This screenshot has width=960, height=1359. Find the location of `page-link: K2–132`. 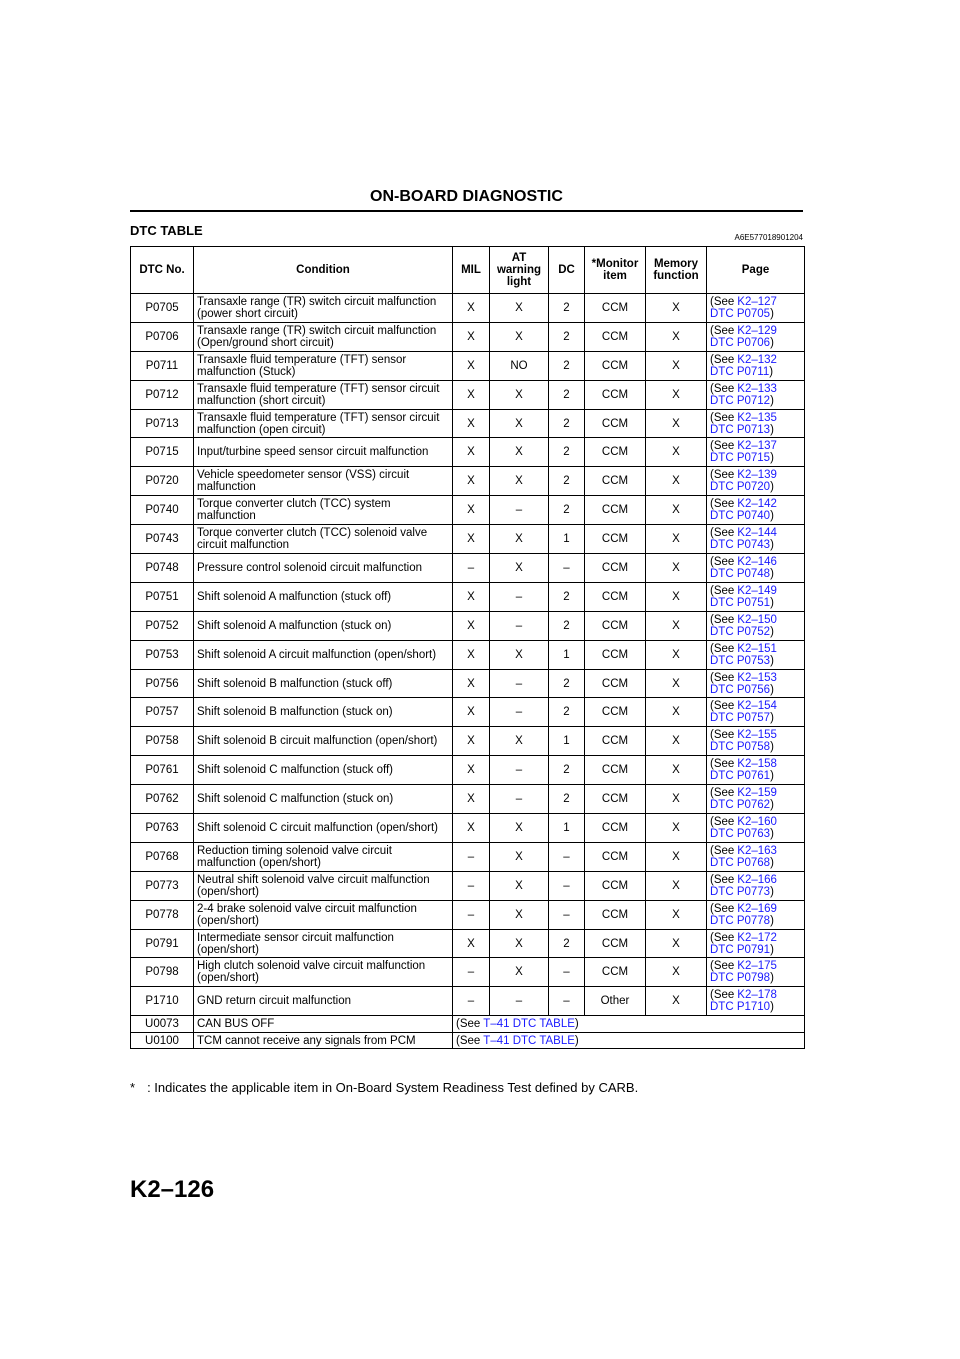

page-link: K2–132 is located at coordinates (757, 359).